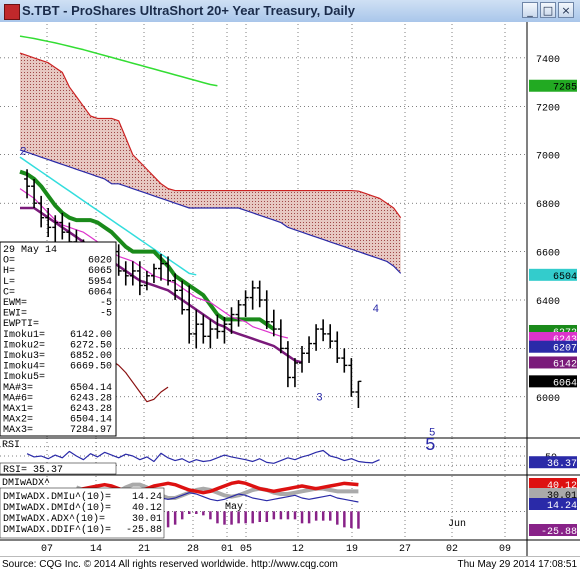 The image size is (580, 573). I want to click on info-value: 6243.28, so click(91, 398).